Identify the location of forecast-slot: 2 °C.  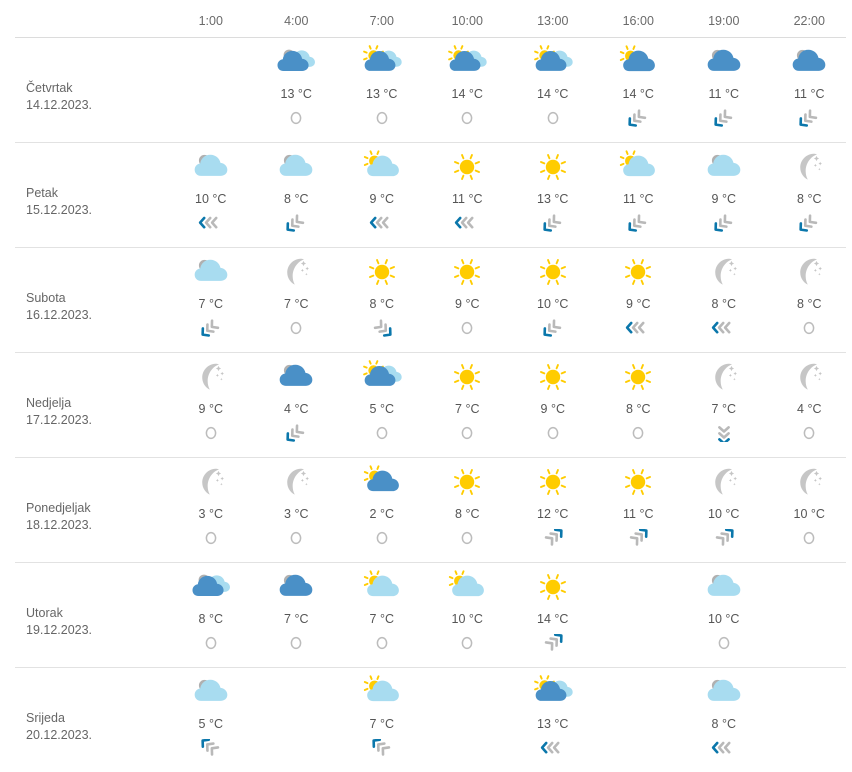
(382, 510).